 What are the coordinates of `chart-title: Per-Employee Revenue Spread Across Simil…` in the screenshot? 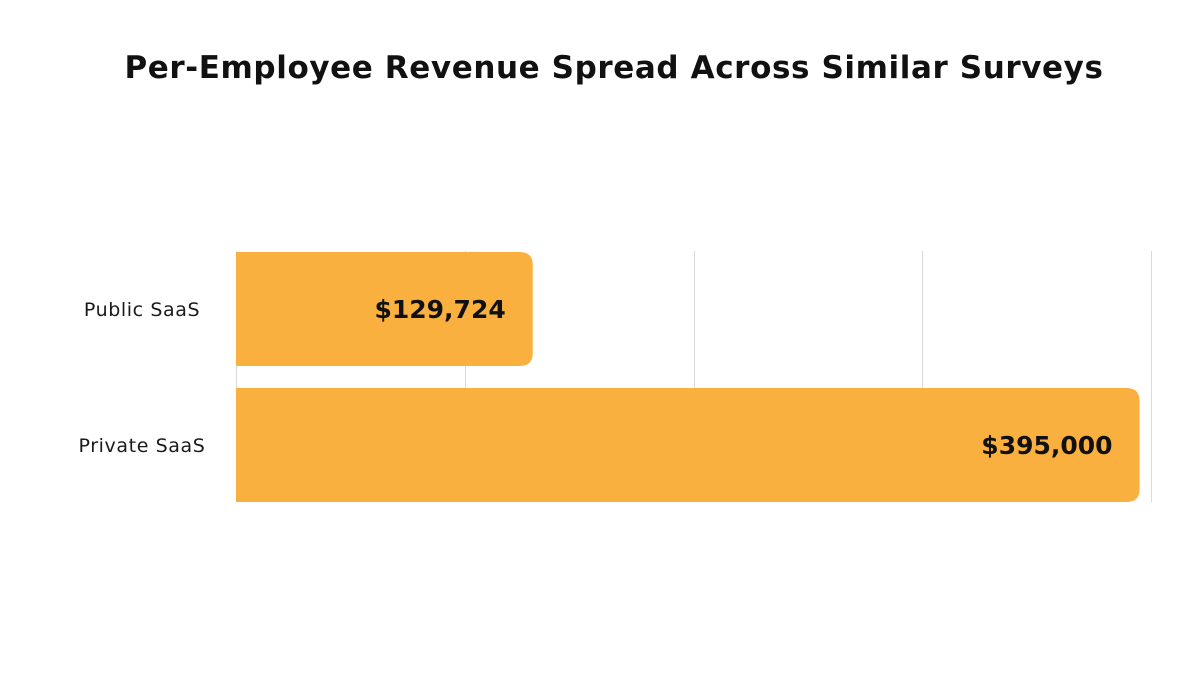 It's located at (614, 68).